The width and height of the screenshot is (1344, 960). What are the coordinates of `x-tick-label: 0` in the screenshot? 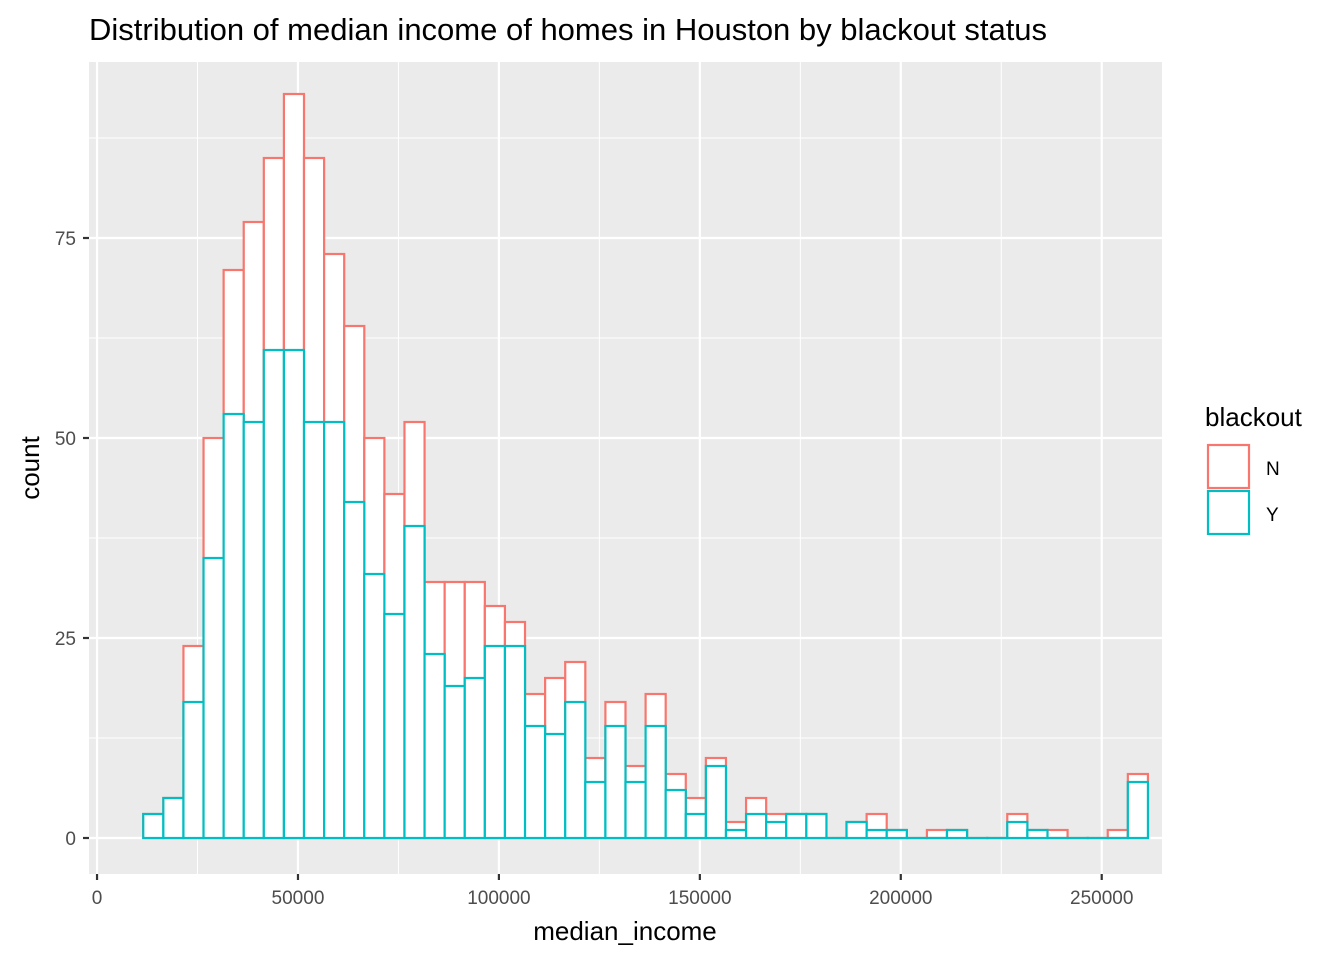 It's located at (97, 898).